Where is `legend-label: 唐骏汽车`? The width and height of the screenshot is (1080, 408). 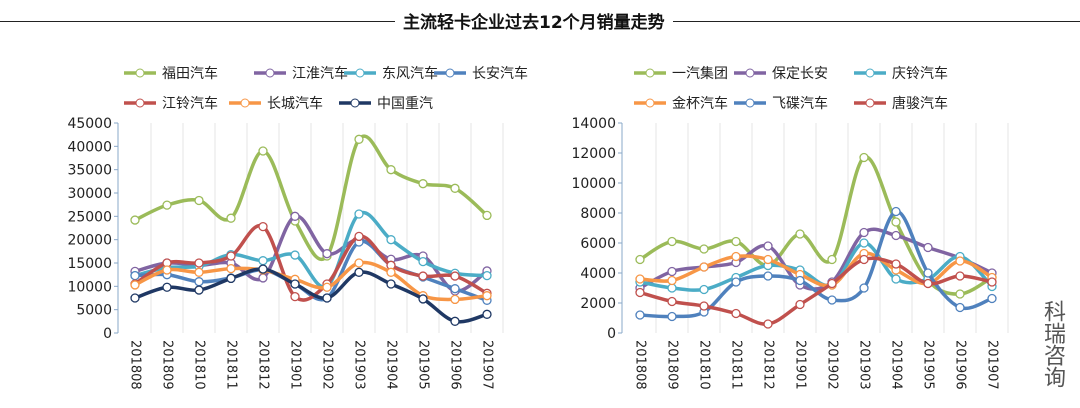 legend-label: 唐骏汽车 is located at coordinates (920, 103).